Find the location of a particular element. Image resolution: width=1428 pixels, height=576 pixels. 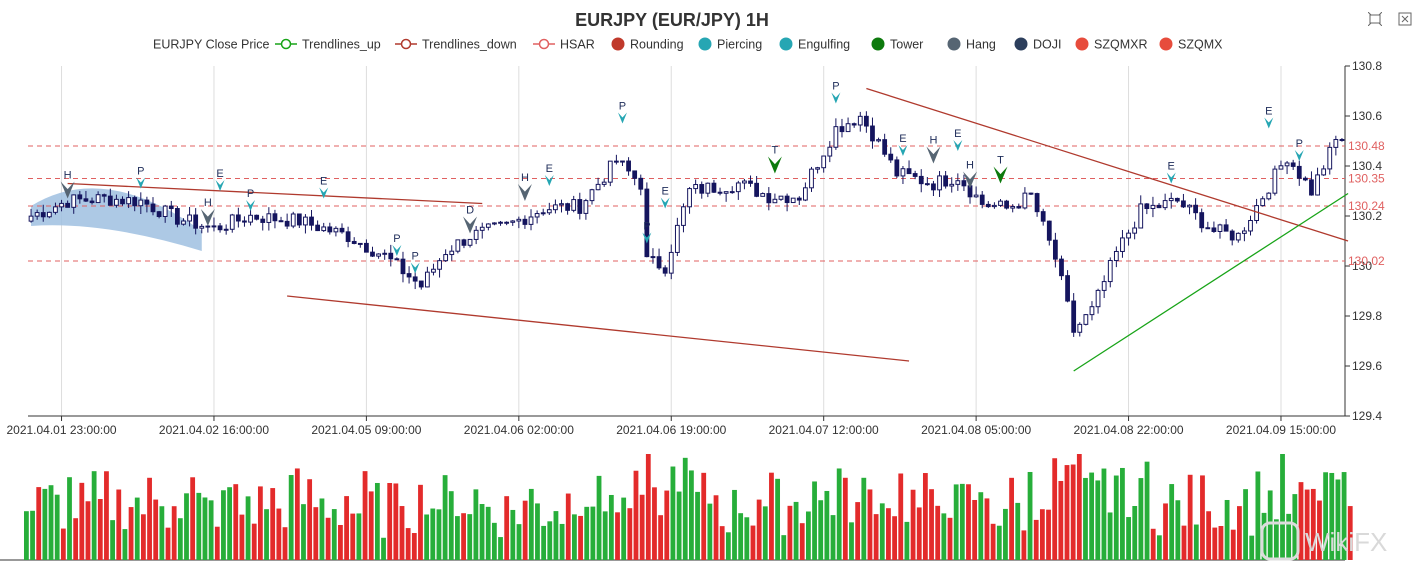

legend-symbol is located at coordinates (954, 44).